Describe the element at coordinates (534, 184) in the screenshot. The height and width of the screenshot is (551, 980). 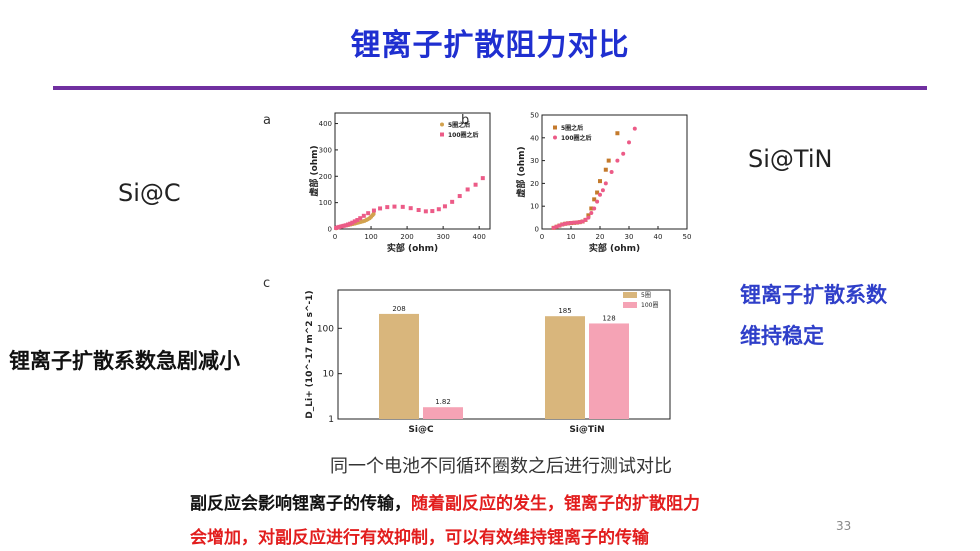
I see `y-tick-label: 20` at that location.